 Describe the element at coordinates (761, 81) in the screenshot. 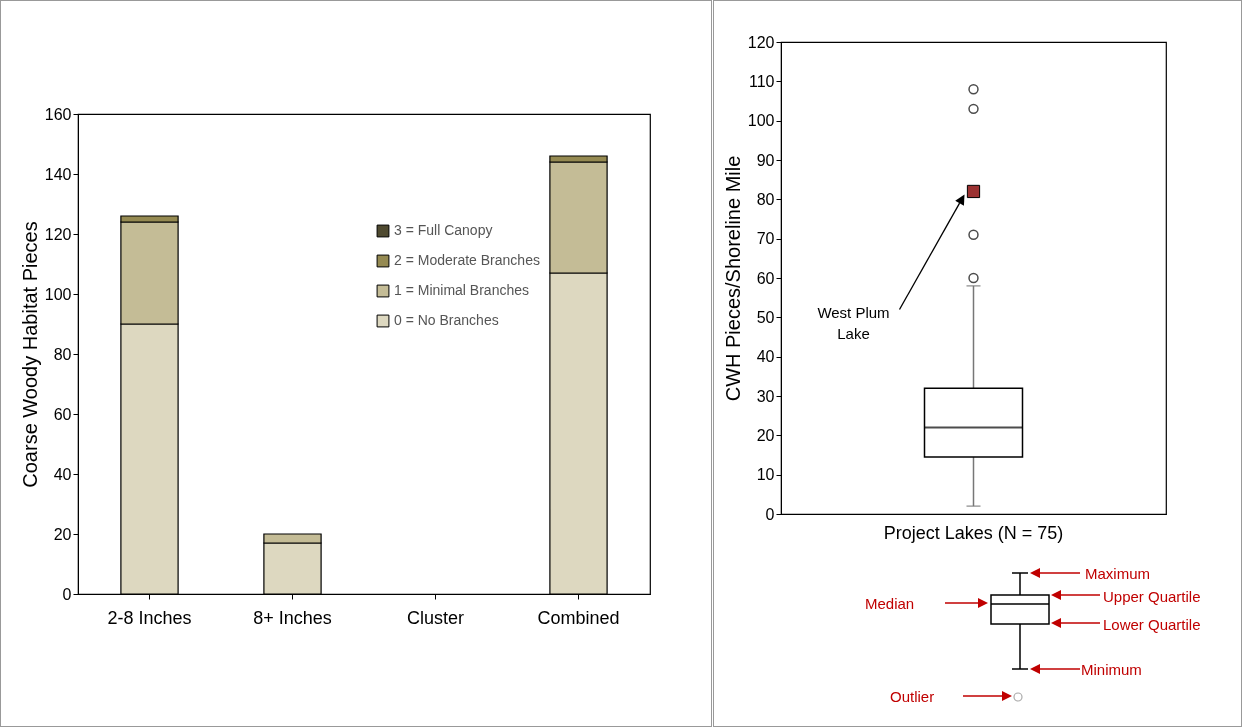

I see `y-tick-label: 110` at that location.